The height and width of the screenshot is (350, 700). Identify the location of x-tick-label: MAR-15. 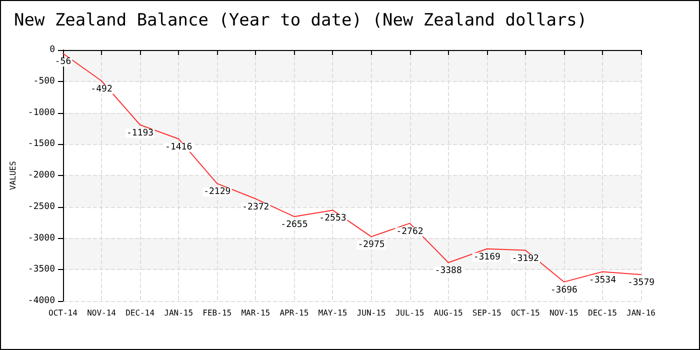
(255, 313).